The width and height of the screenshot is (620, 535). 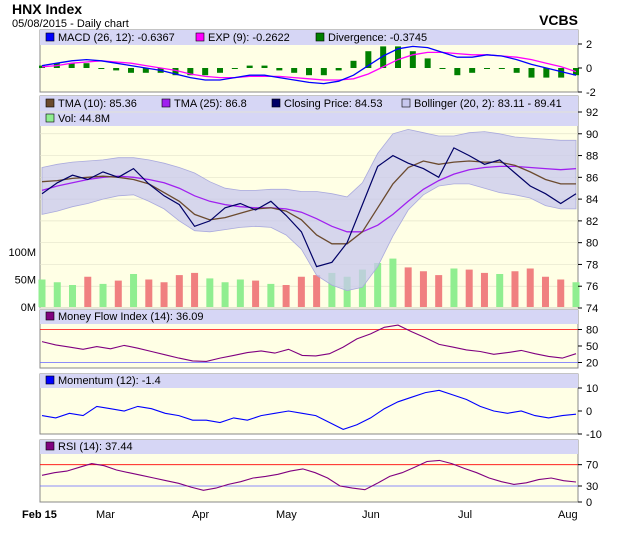 What do you see at coordinates (309, 199) in the screenshot?
I see `tma25-line` at bounding box center [309, 199].